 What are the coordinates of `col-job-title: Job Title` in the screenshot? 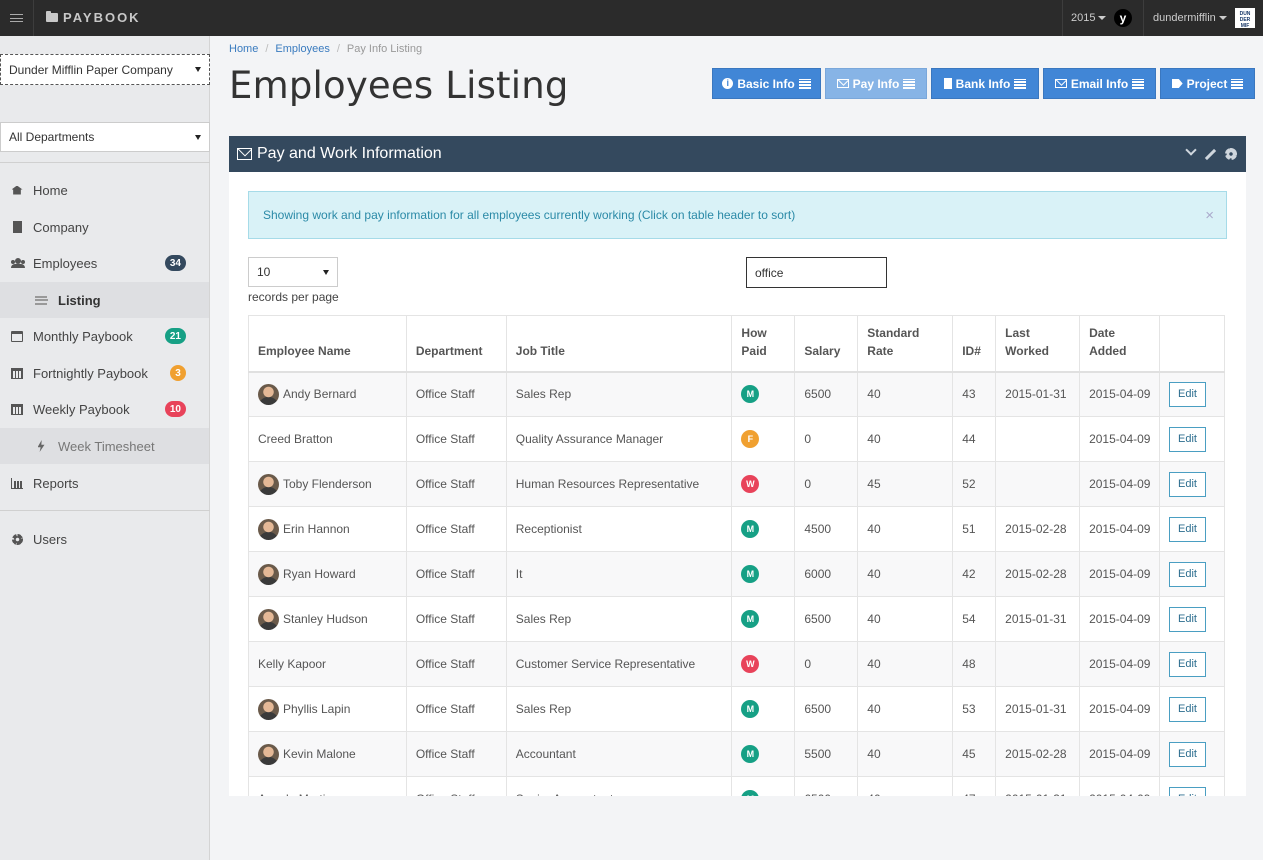 It's located at (619, 344).